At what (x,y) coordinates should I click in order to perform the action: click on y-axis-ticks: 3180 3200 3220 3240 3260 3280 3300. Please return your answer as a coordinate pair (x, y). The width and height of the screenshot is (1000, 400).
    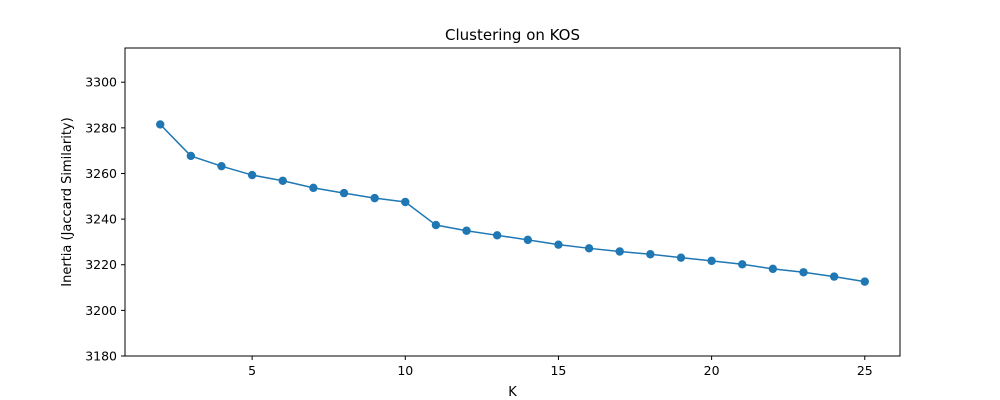
    Looking at the image, I should click on (105, 219).